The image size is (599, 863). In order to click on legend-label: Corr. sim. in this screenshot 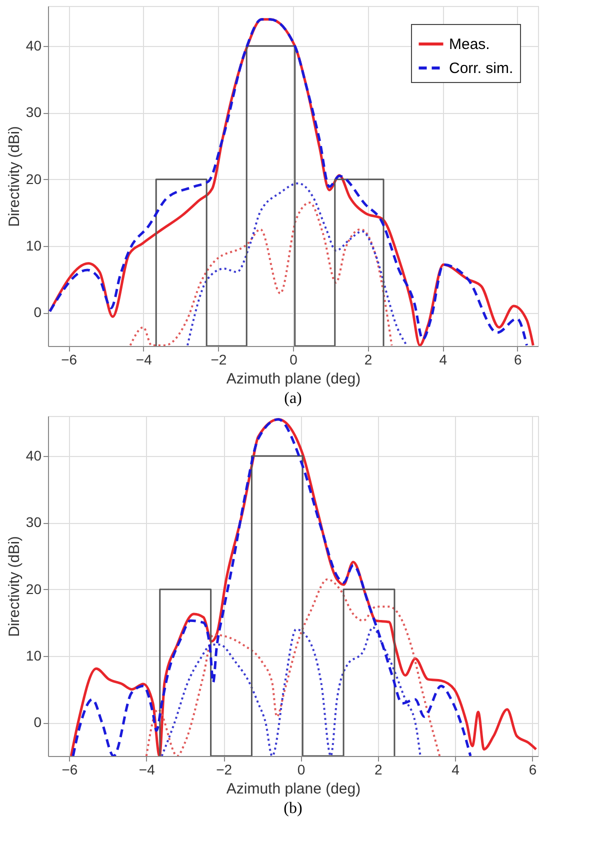, I will do `click(481, 68)`.